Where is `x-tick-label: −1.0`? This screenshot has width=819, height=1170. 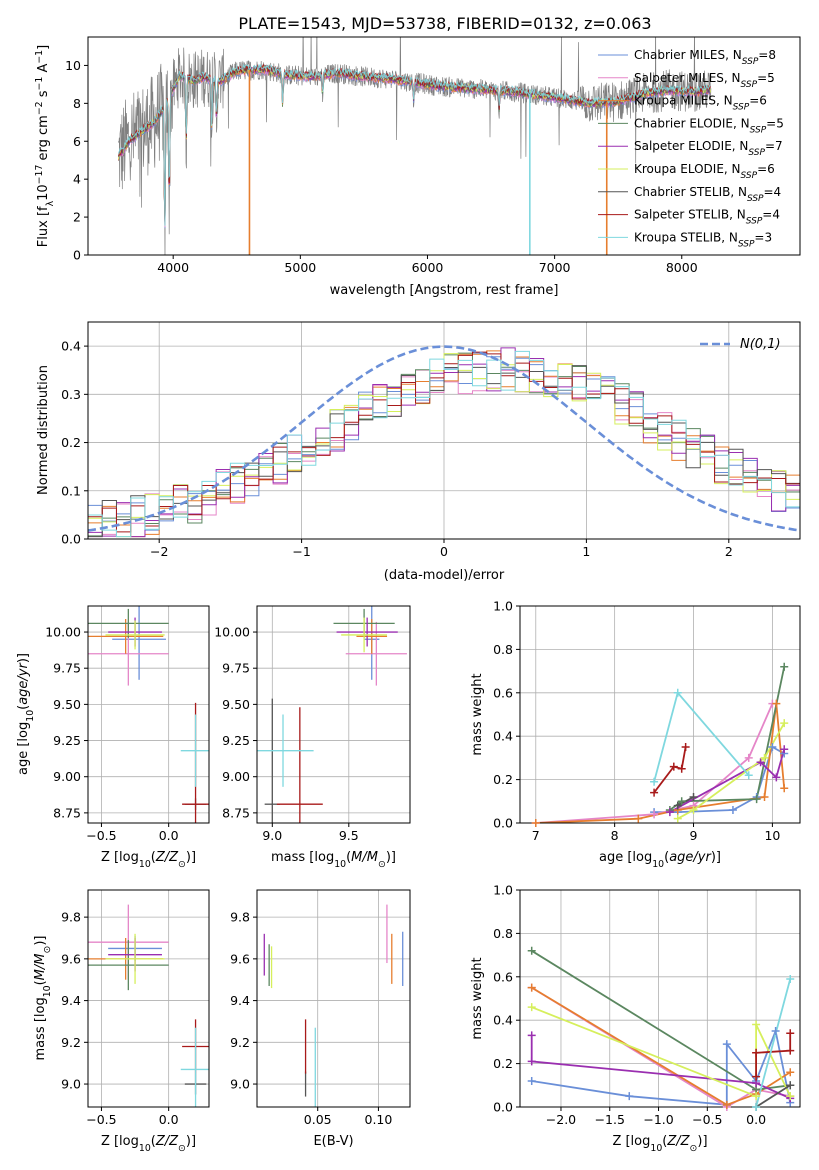
x-tick-label: −1.0 is located at coordinates (658, 1119).